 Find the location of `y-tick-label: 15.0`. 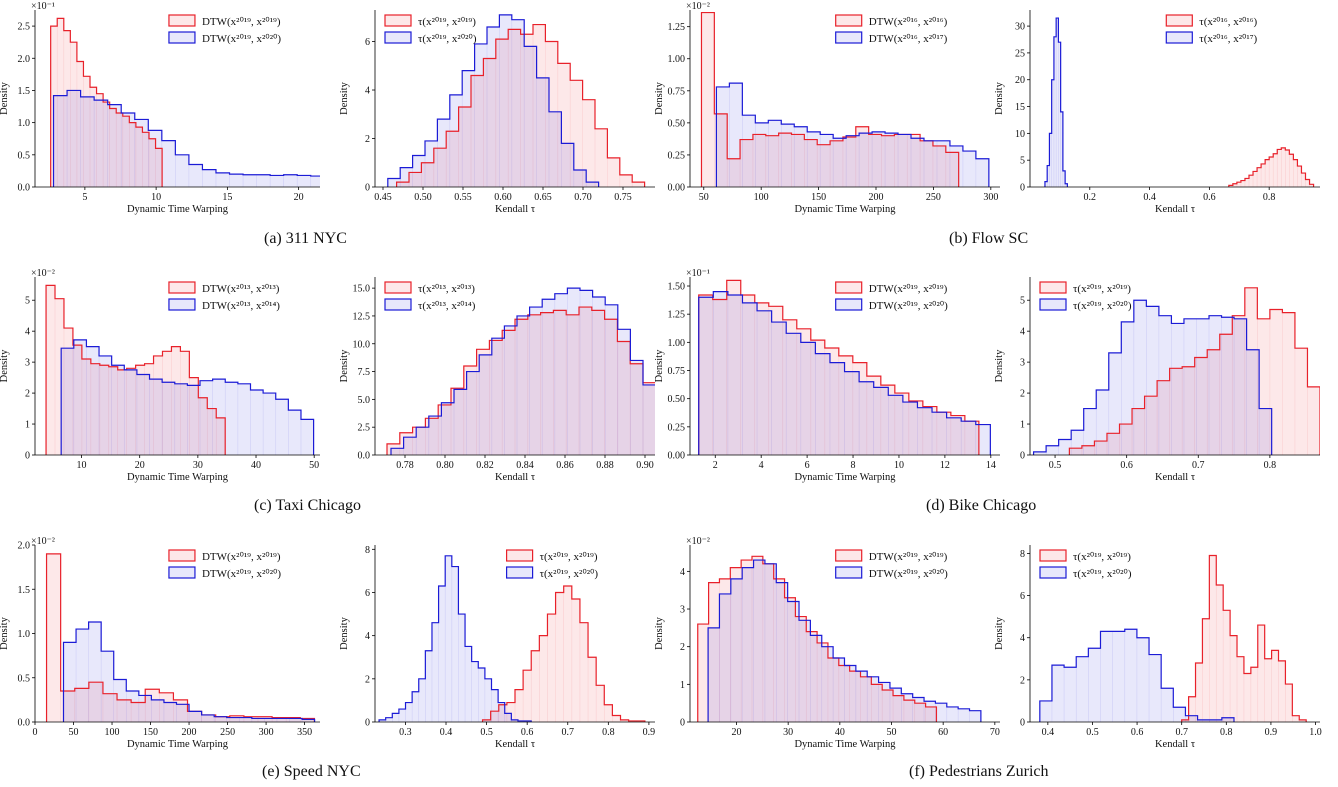

y-tick-label: 15.0 is located at coordinates (362, 289).